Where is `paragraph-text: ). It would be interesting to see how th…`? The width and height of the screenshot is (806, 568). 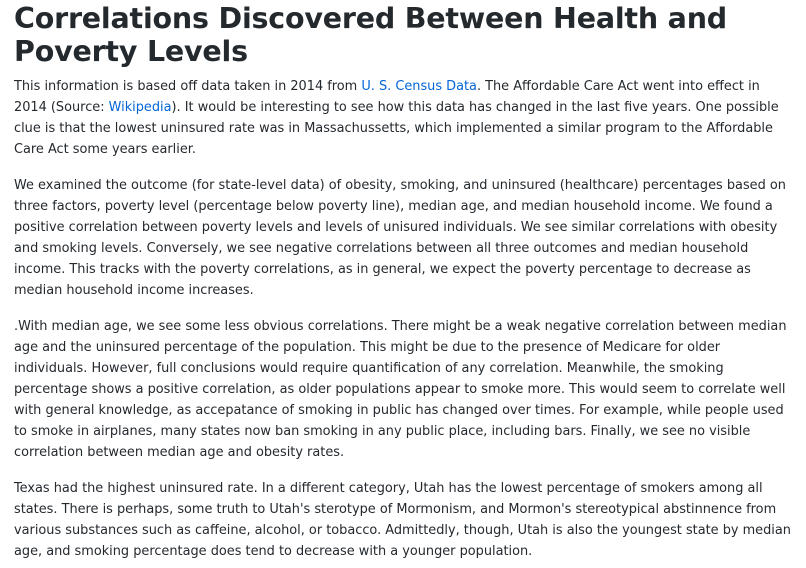 paragraph-text: ). It would be interesting to see how th… is located at coordinates (396, 128).